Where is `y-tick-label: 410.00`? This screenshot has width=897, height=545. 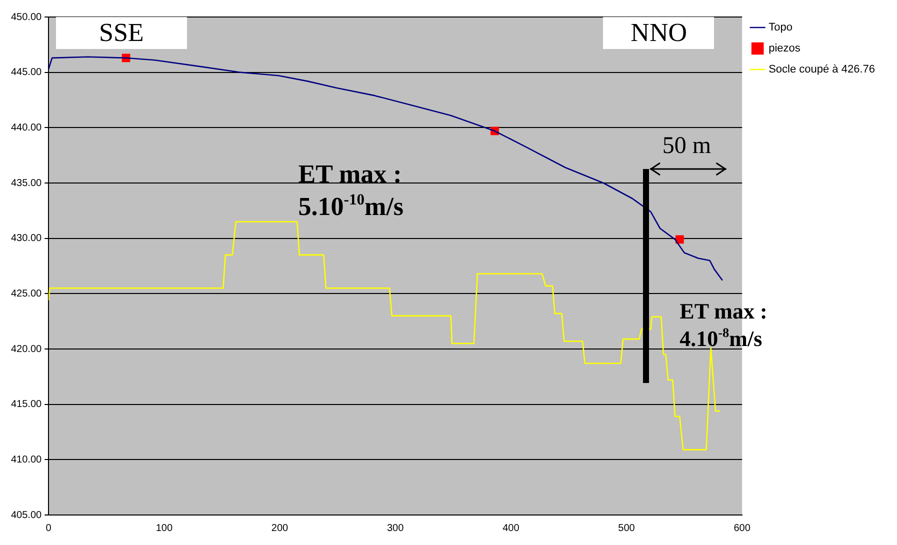
y-tick-label: 410.00 is located at coordinates (26, 460).